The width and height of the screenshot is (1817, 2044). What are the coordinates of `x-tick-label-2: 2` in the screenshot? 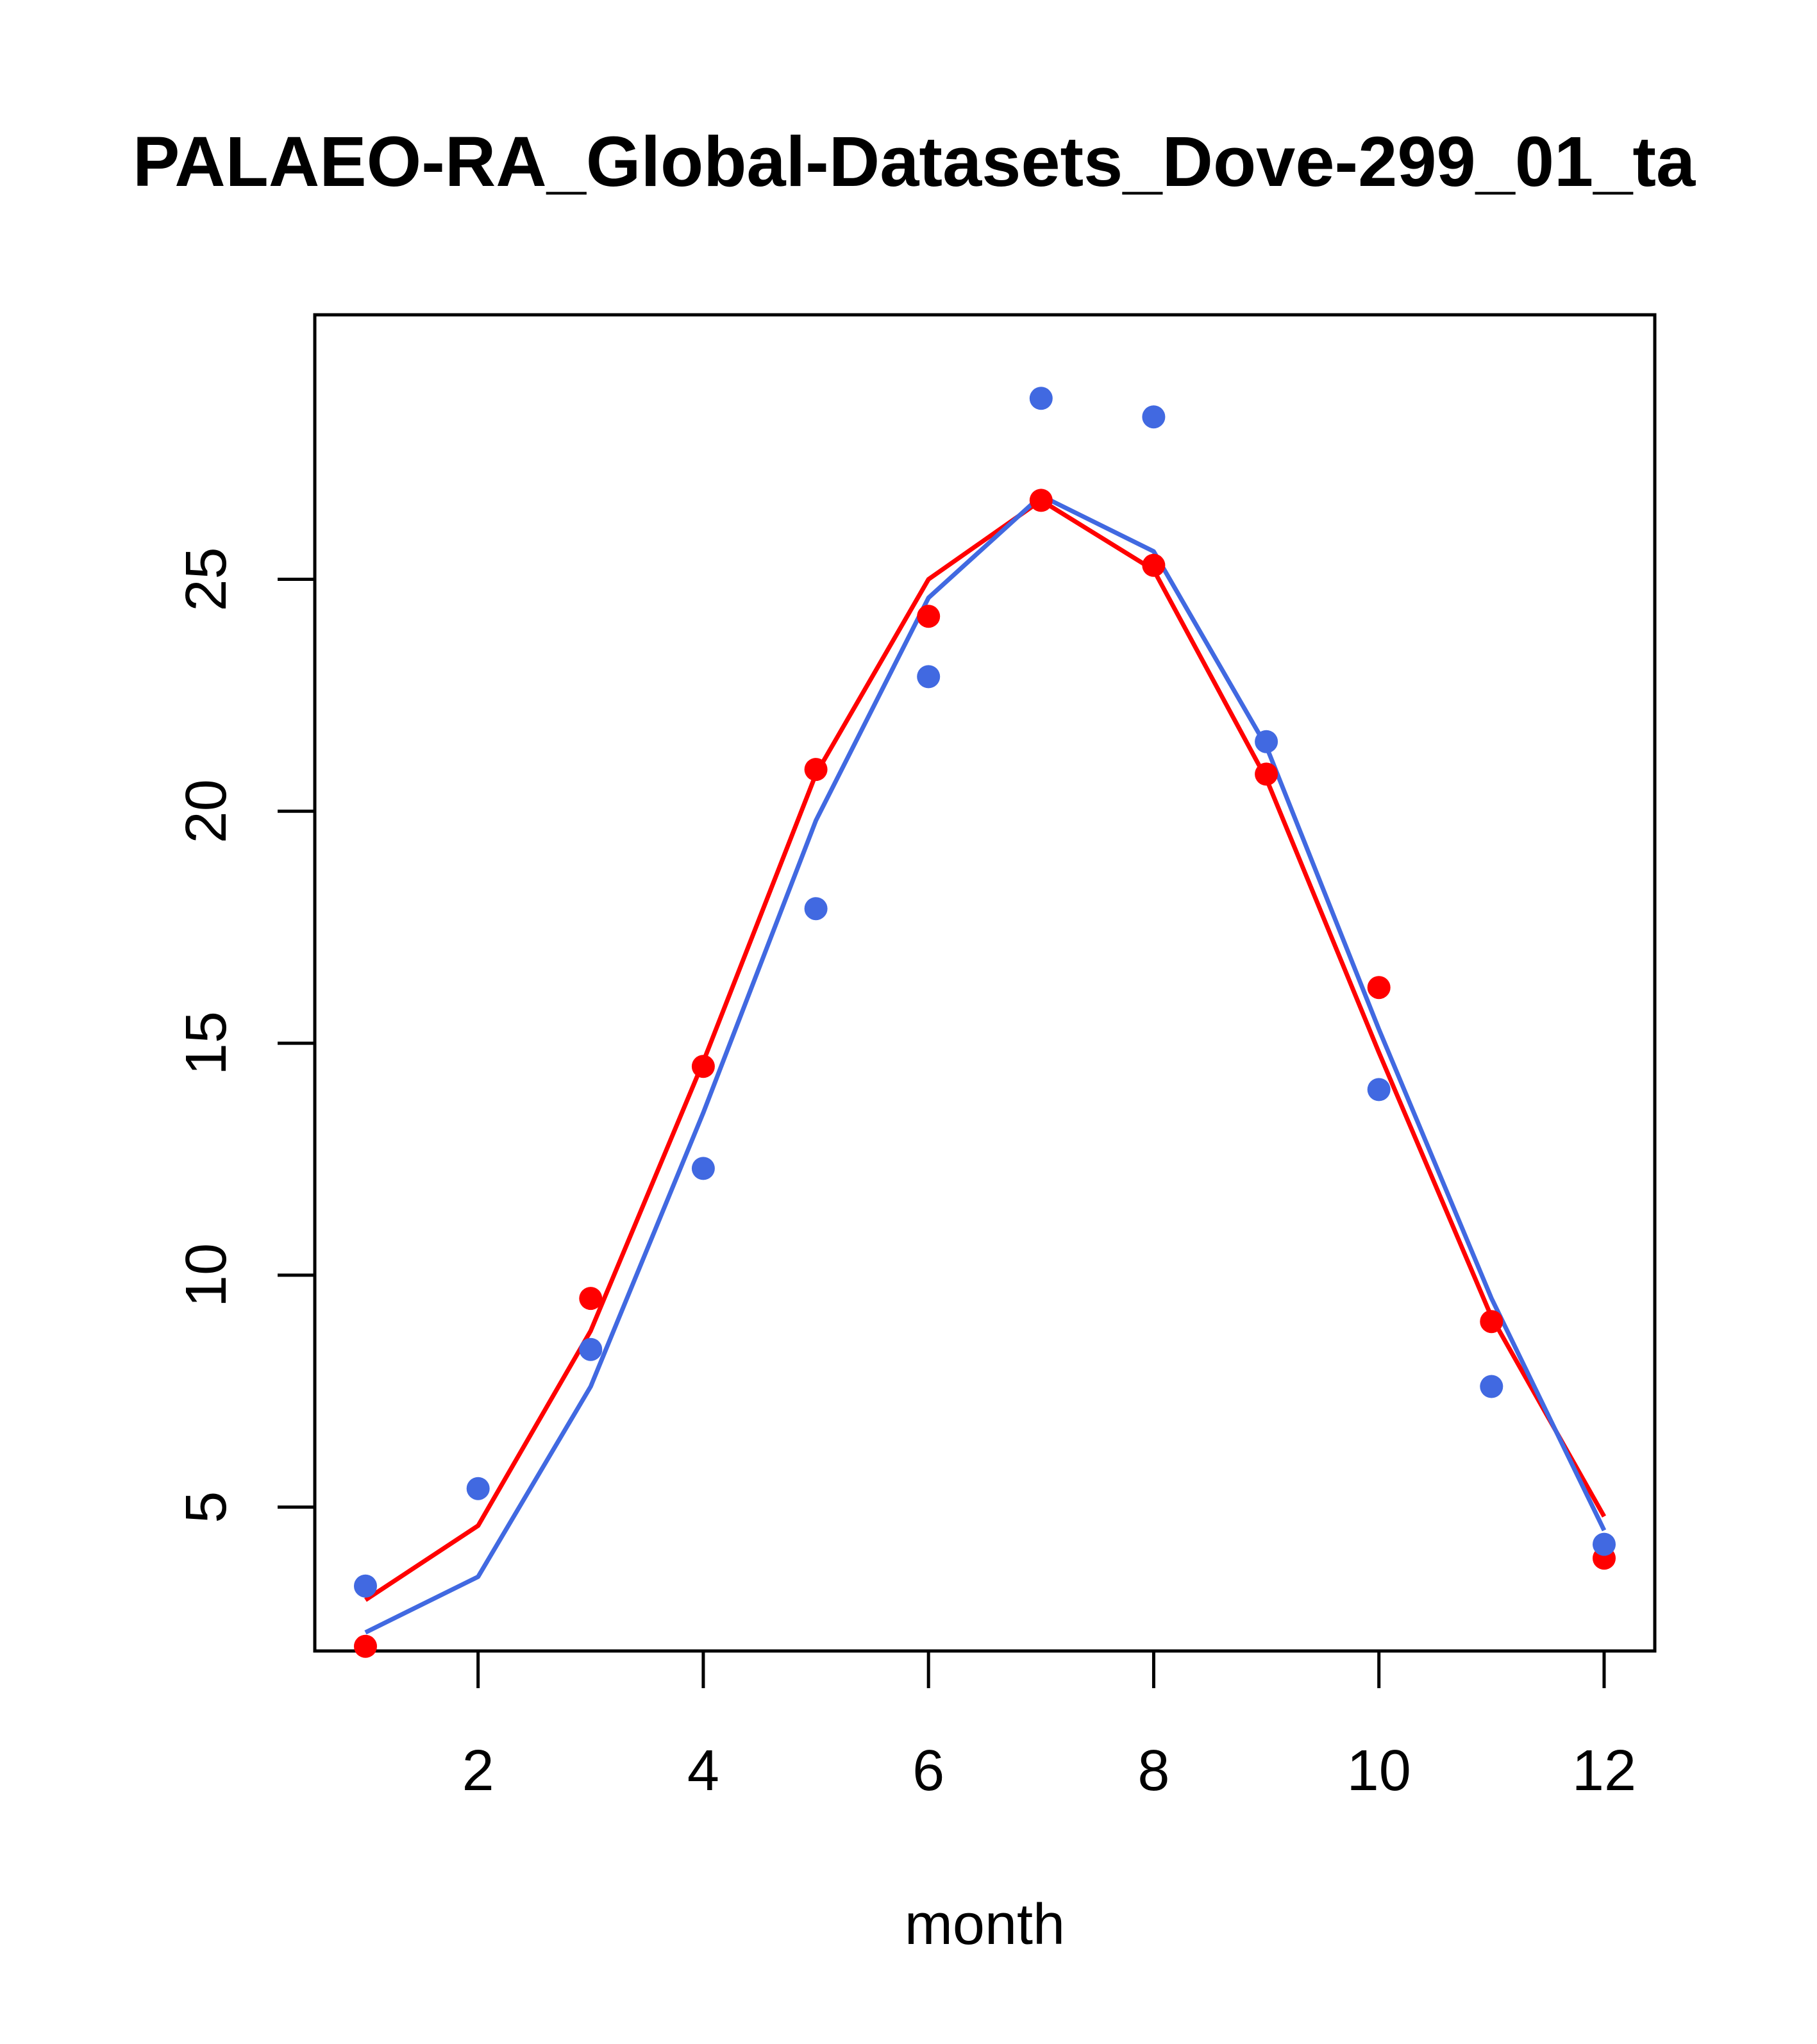 It's located at (478, 1771).